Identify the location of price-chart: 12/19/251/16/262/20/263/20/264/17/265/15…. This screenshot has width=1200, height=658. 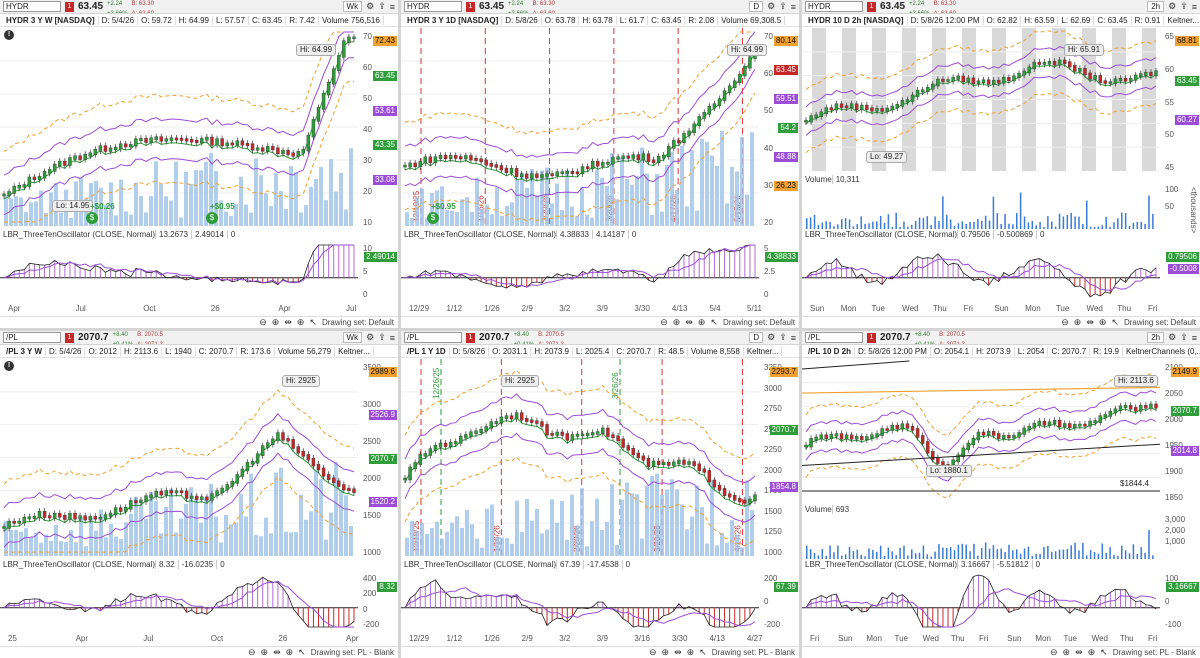
(600, 172).